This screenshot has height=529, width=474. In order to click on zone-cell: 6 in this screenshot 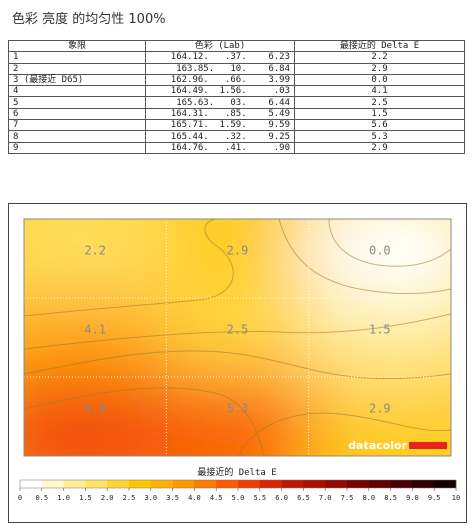, I will do `click(77, 114)`.